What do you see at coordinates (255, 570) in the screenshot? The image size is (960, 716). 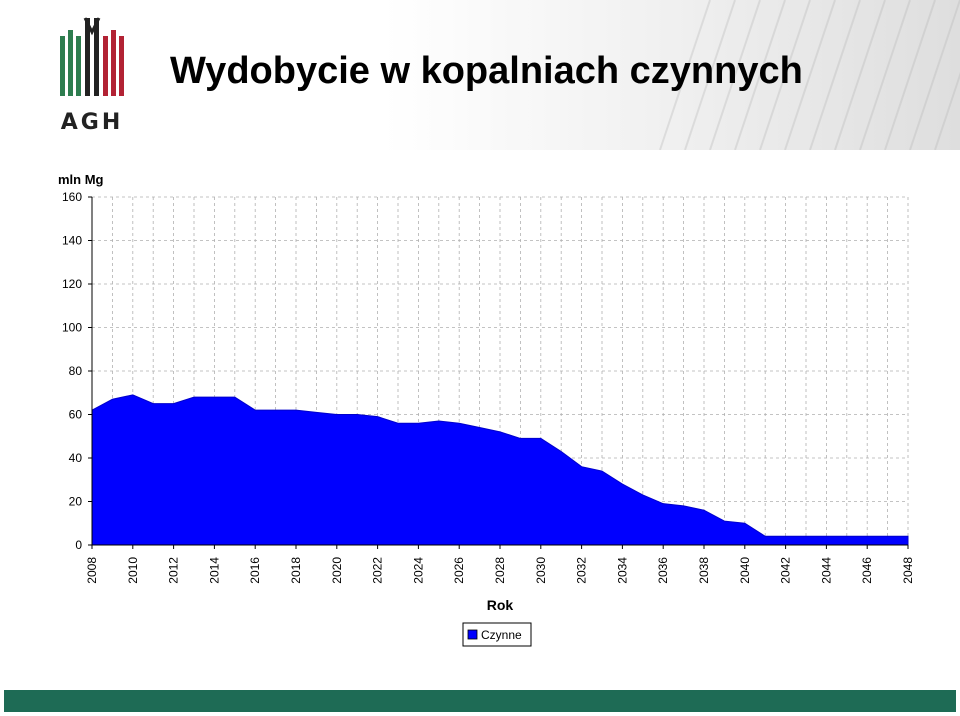 I see `x-tick-label: 2016` at bounding box center [255, 570].